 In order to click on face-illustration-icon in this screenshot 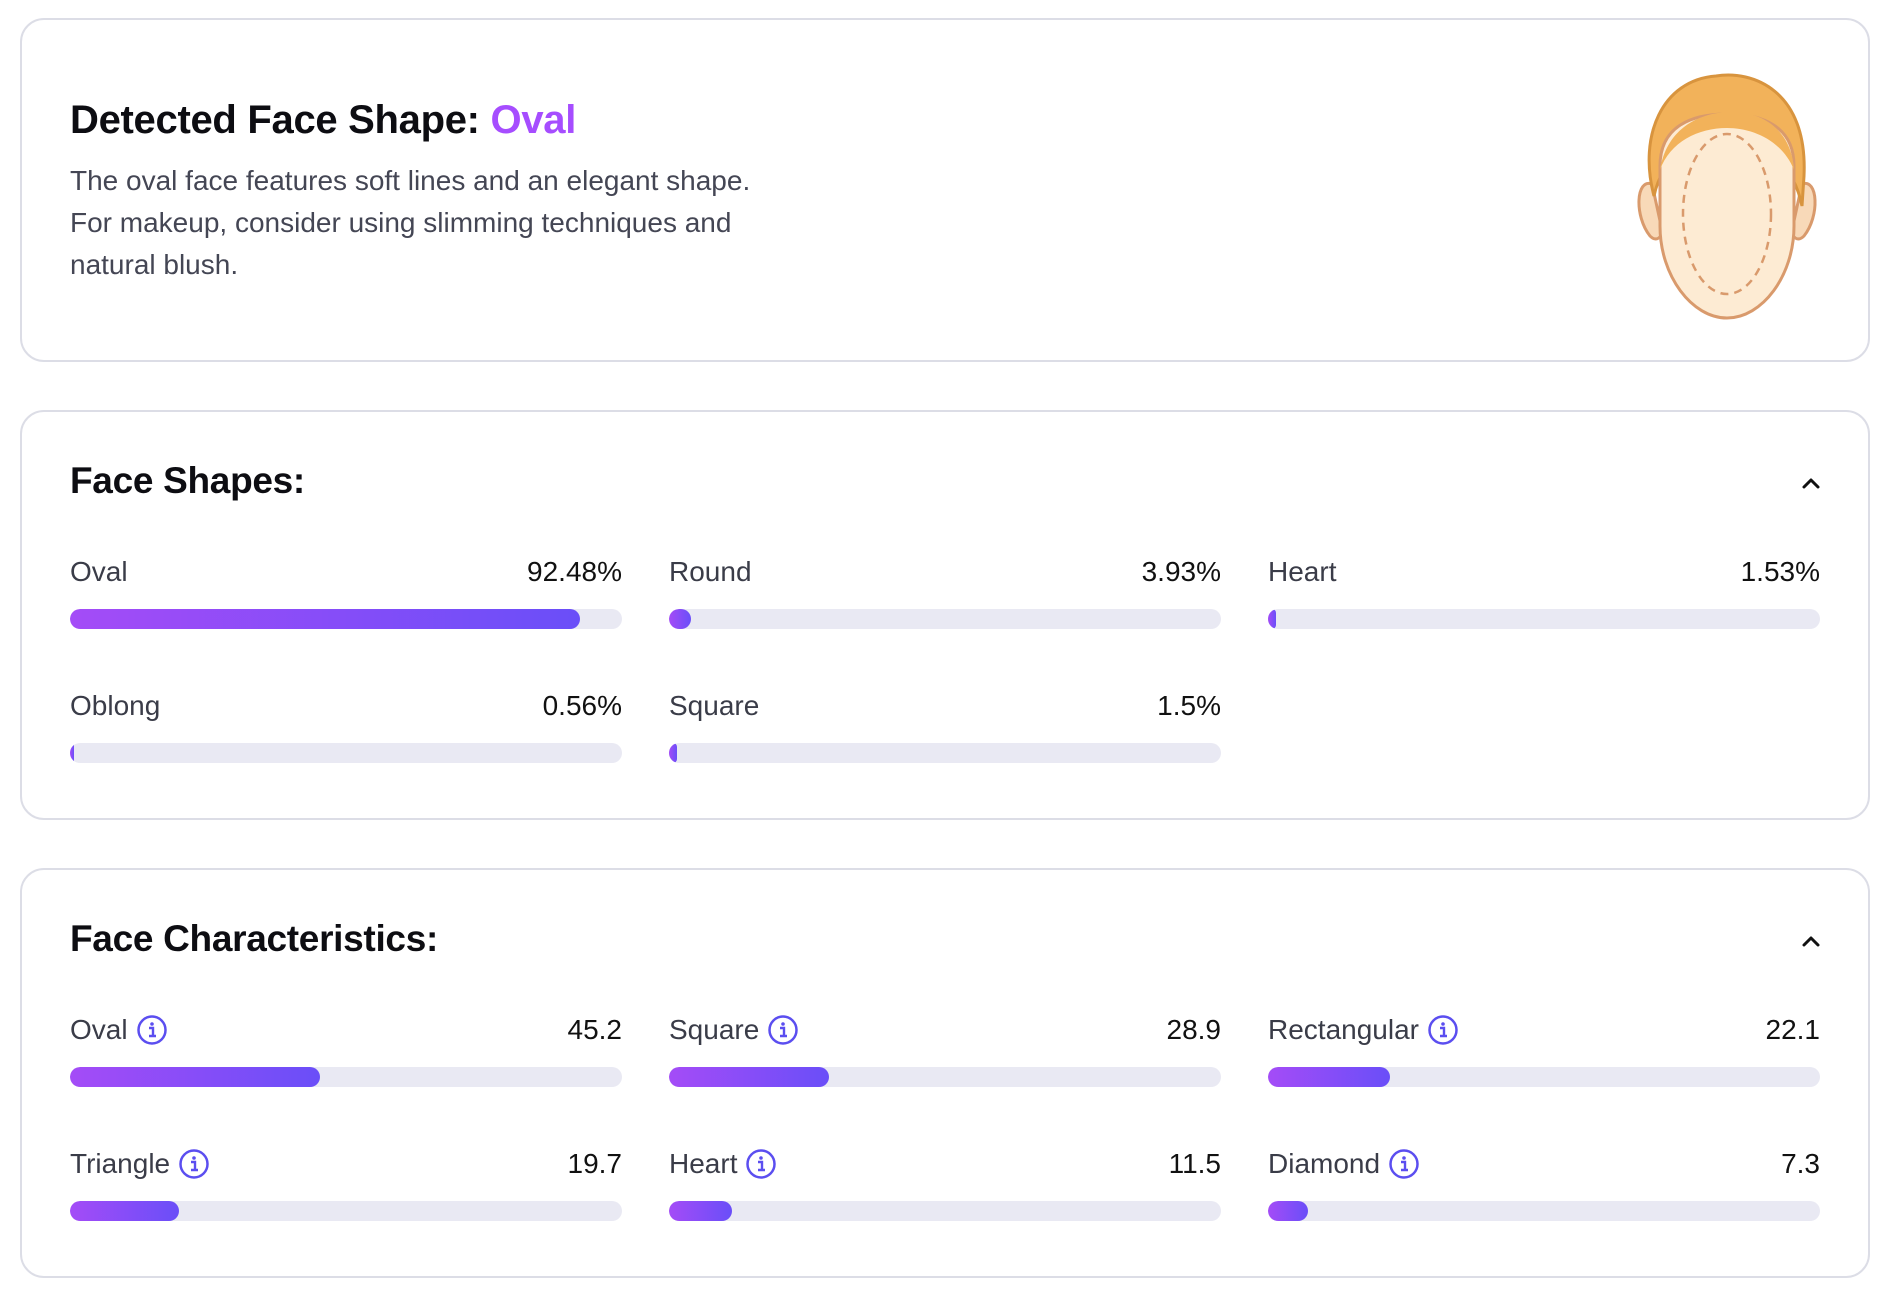, I will do `click(1727, 196)`.